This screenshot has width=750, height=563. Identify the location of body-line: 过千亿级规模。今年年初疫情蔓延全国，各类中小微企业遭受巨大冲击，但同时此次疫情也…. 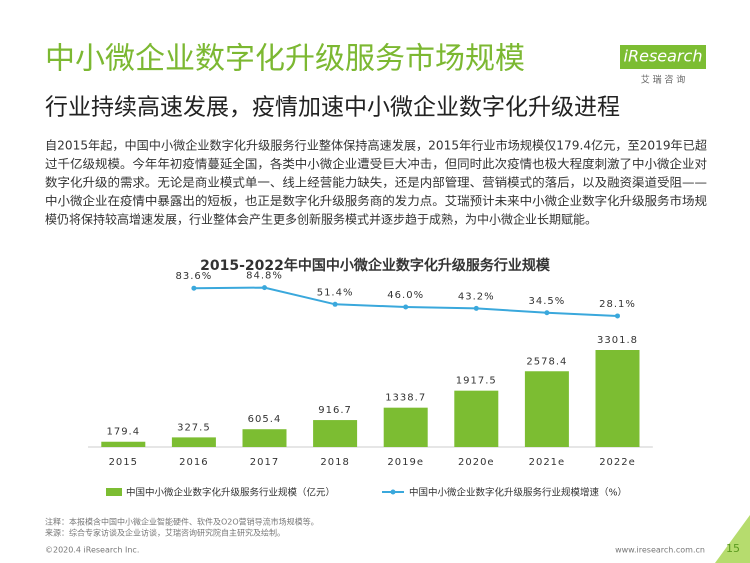
(376, 163).